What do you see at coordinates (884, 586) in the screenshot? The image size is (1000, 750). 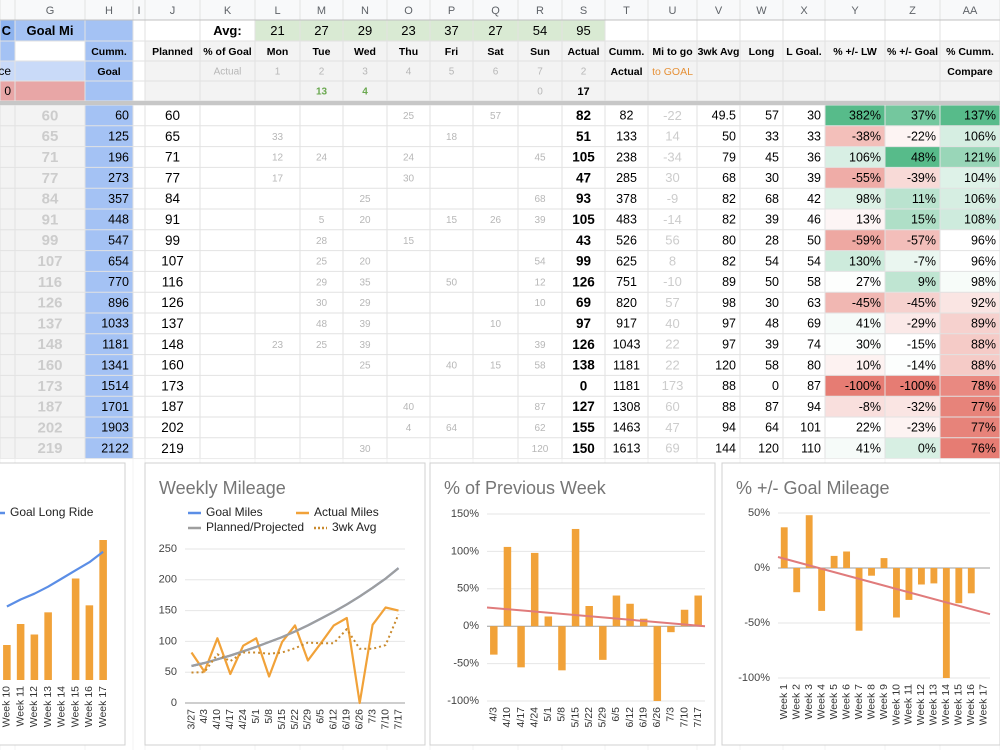 I see `trendline` at bounding box center [884, 586].